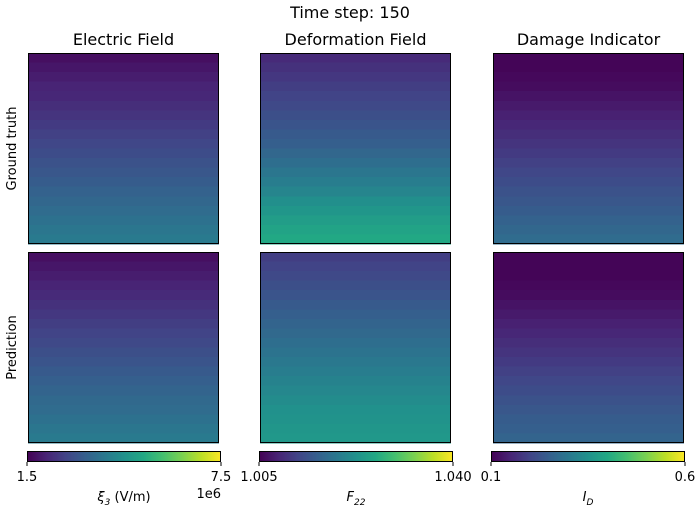  Describe the element at coordinates (124, 479) in the screenshot. I see `colorbar: 1.5 7.5 1e6 ξ3 (V/m)` at that location.